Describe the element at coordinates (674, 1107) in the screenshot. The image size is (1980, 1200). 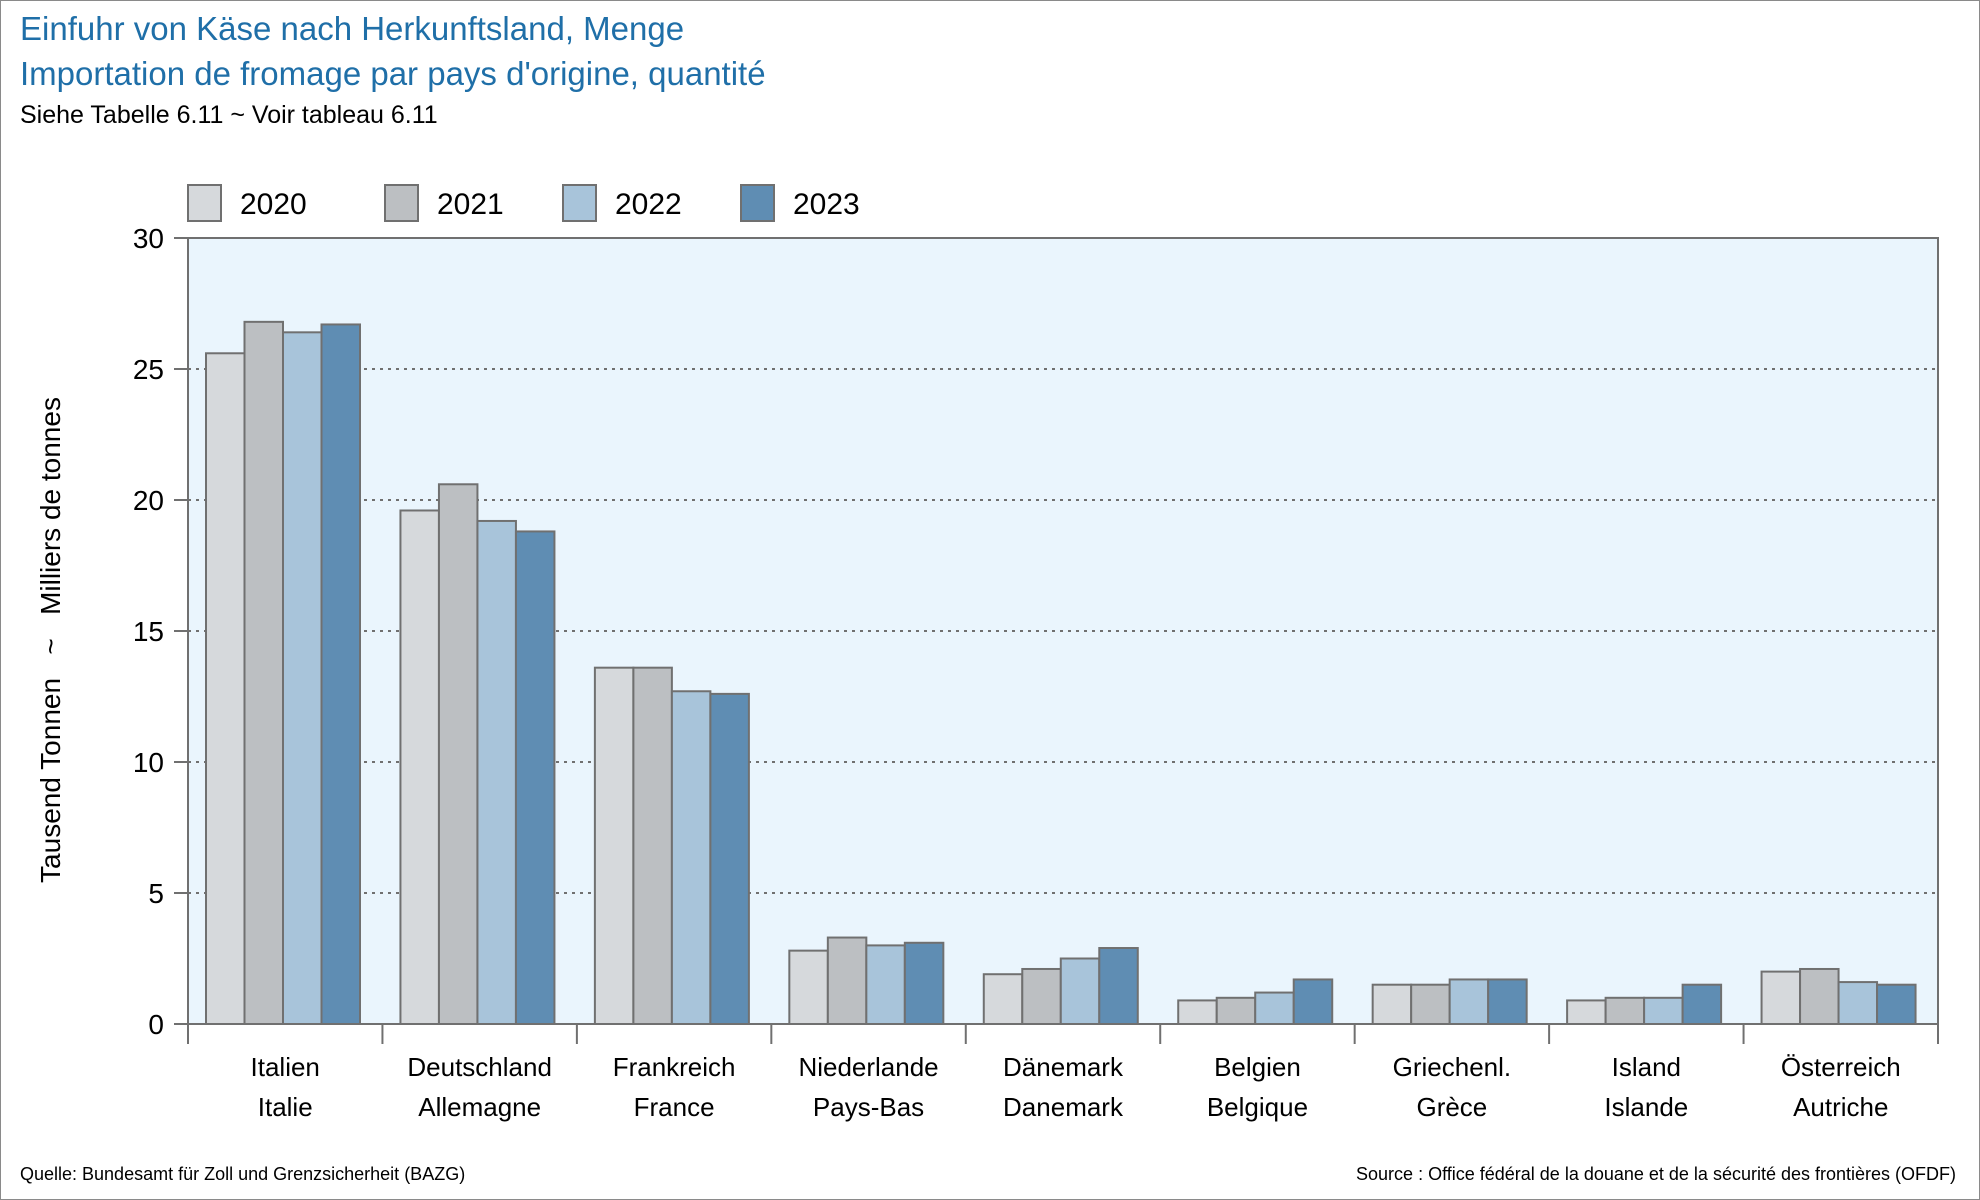
I see `x-tick-label: France` at that location.